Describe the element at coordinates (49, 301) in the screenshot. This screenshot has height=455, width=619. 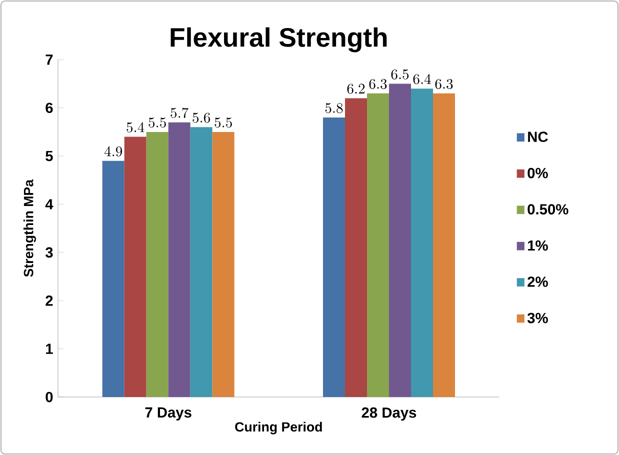
I see `y-tick-label: 2` at that location.